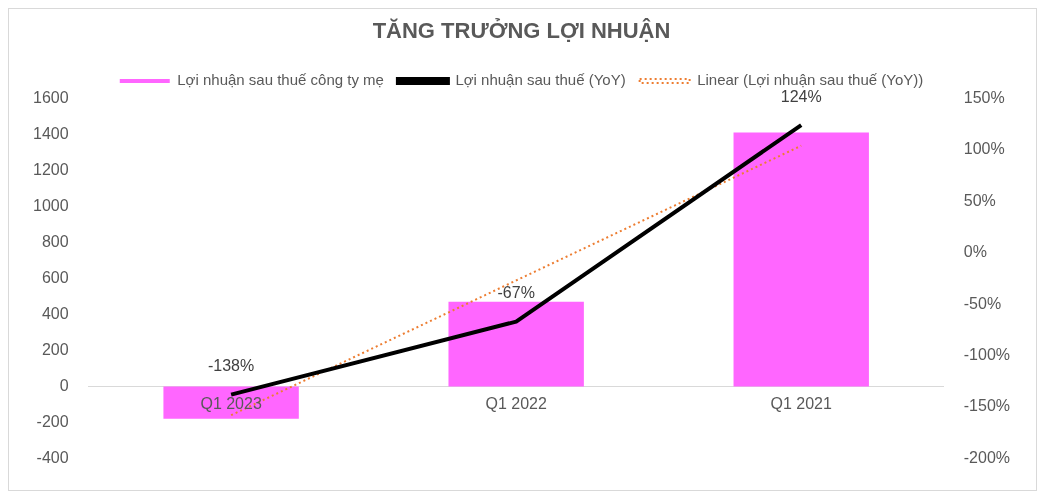 Image resolution: width=1043 pixels, height=497 pixels. Describe the element at coordinates (801, 403) in the screenshot. I see `x-tick-label: Q1 2021` at that location.